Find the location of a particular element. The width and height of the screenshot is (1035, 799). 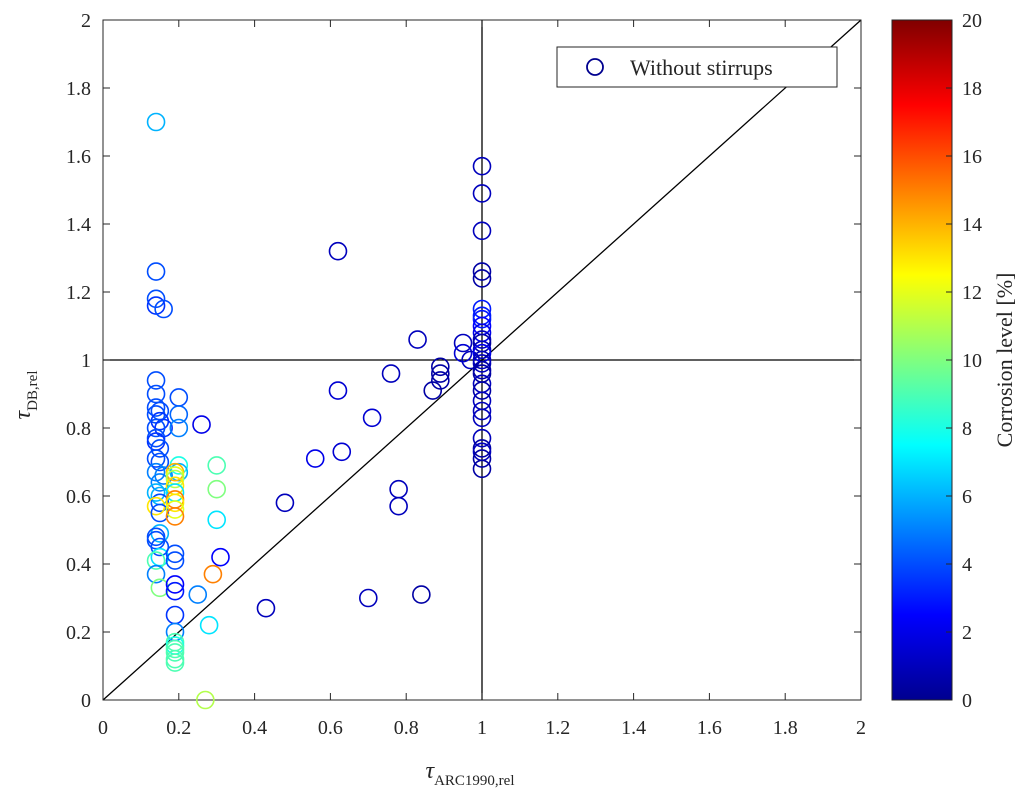

y-tick-label: 0.2 is located at coordinates (78, 633).